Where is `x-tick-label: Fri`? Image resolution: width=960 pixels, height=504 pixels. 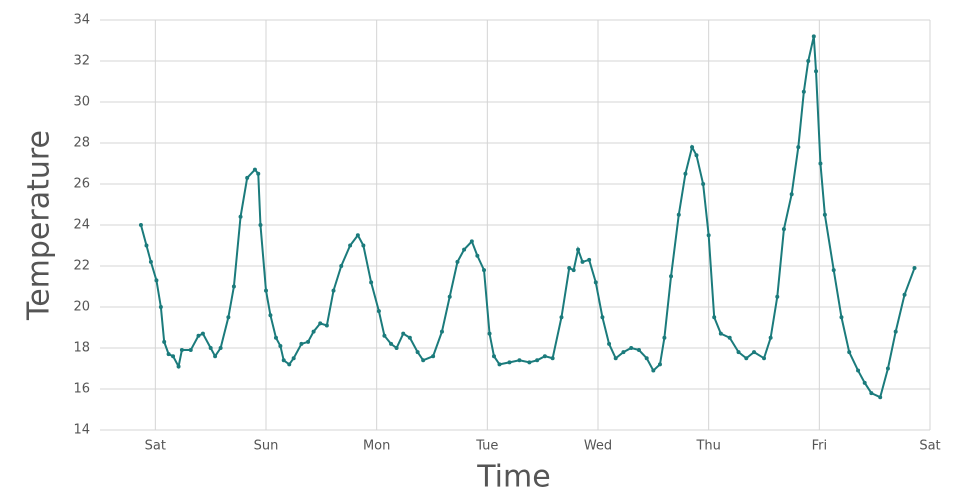
x-tick-label: Fri is located at coordinates (820, 446).